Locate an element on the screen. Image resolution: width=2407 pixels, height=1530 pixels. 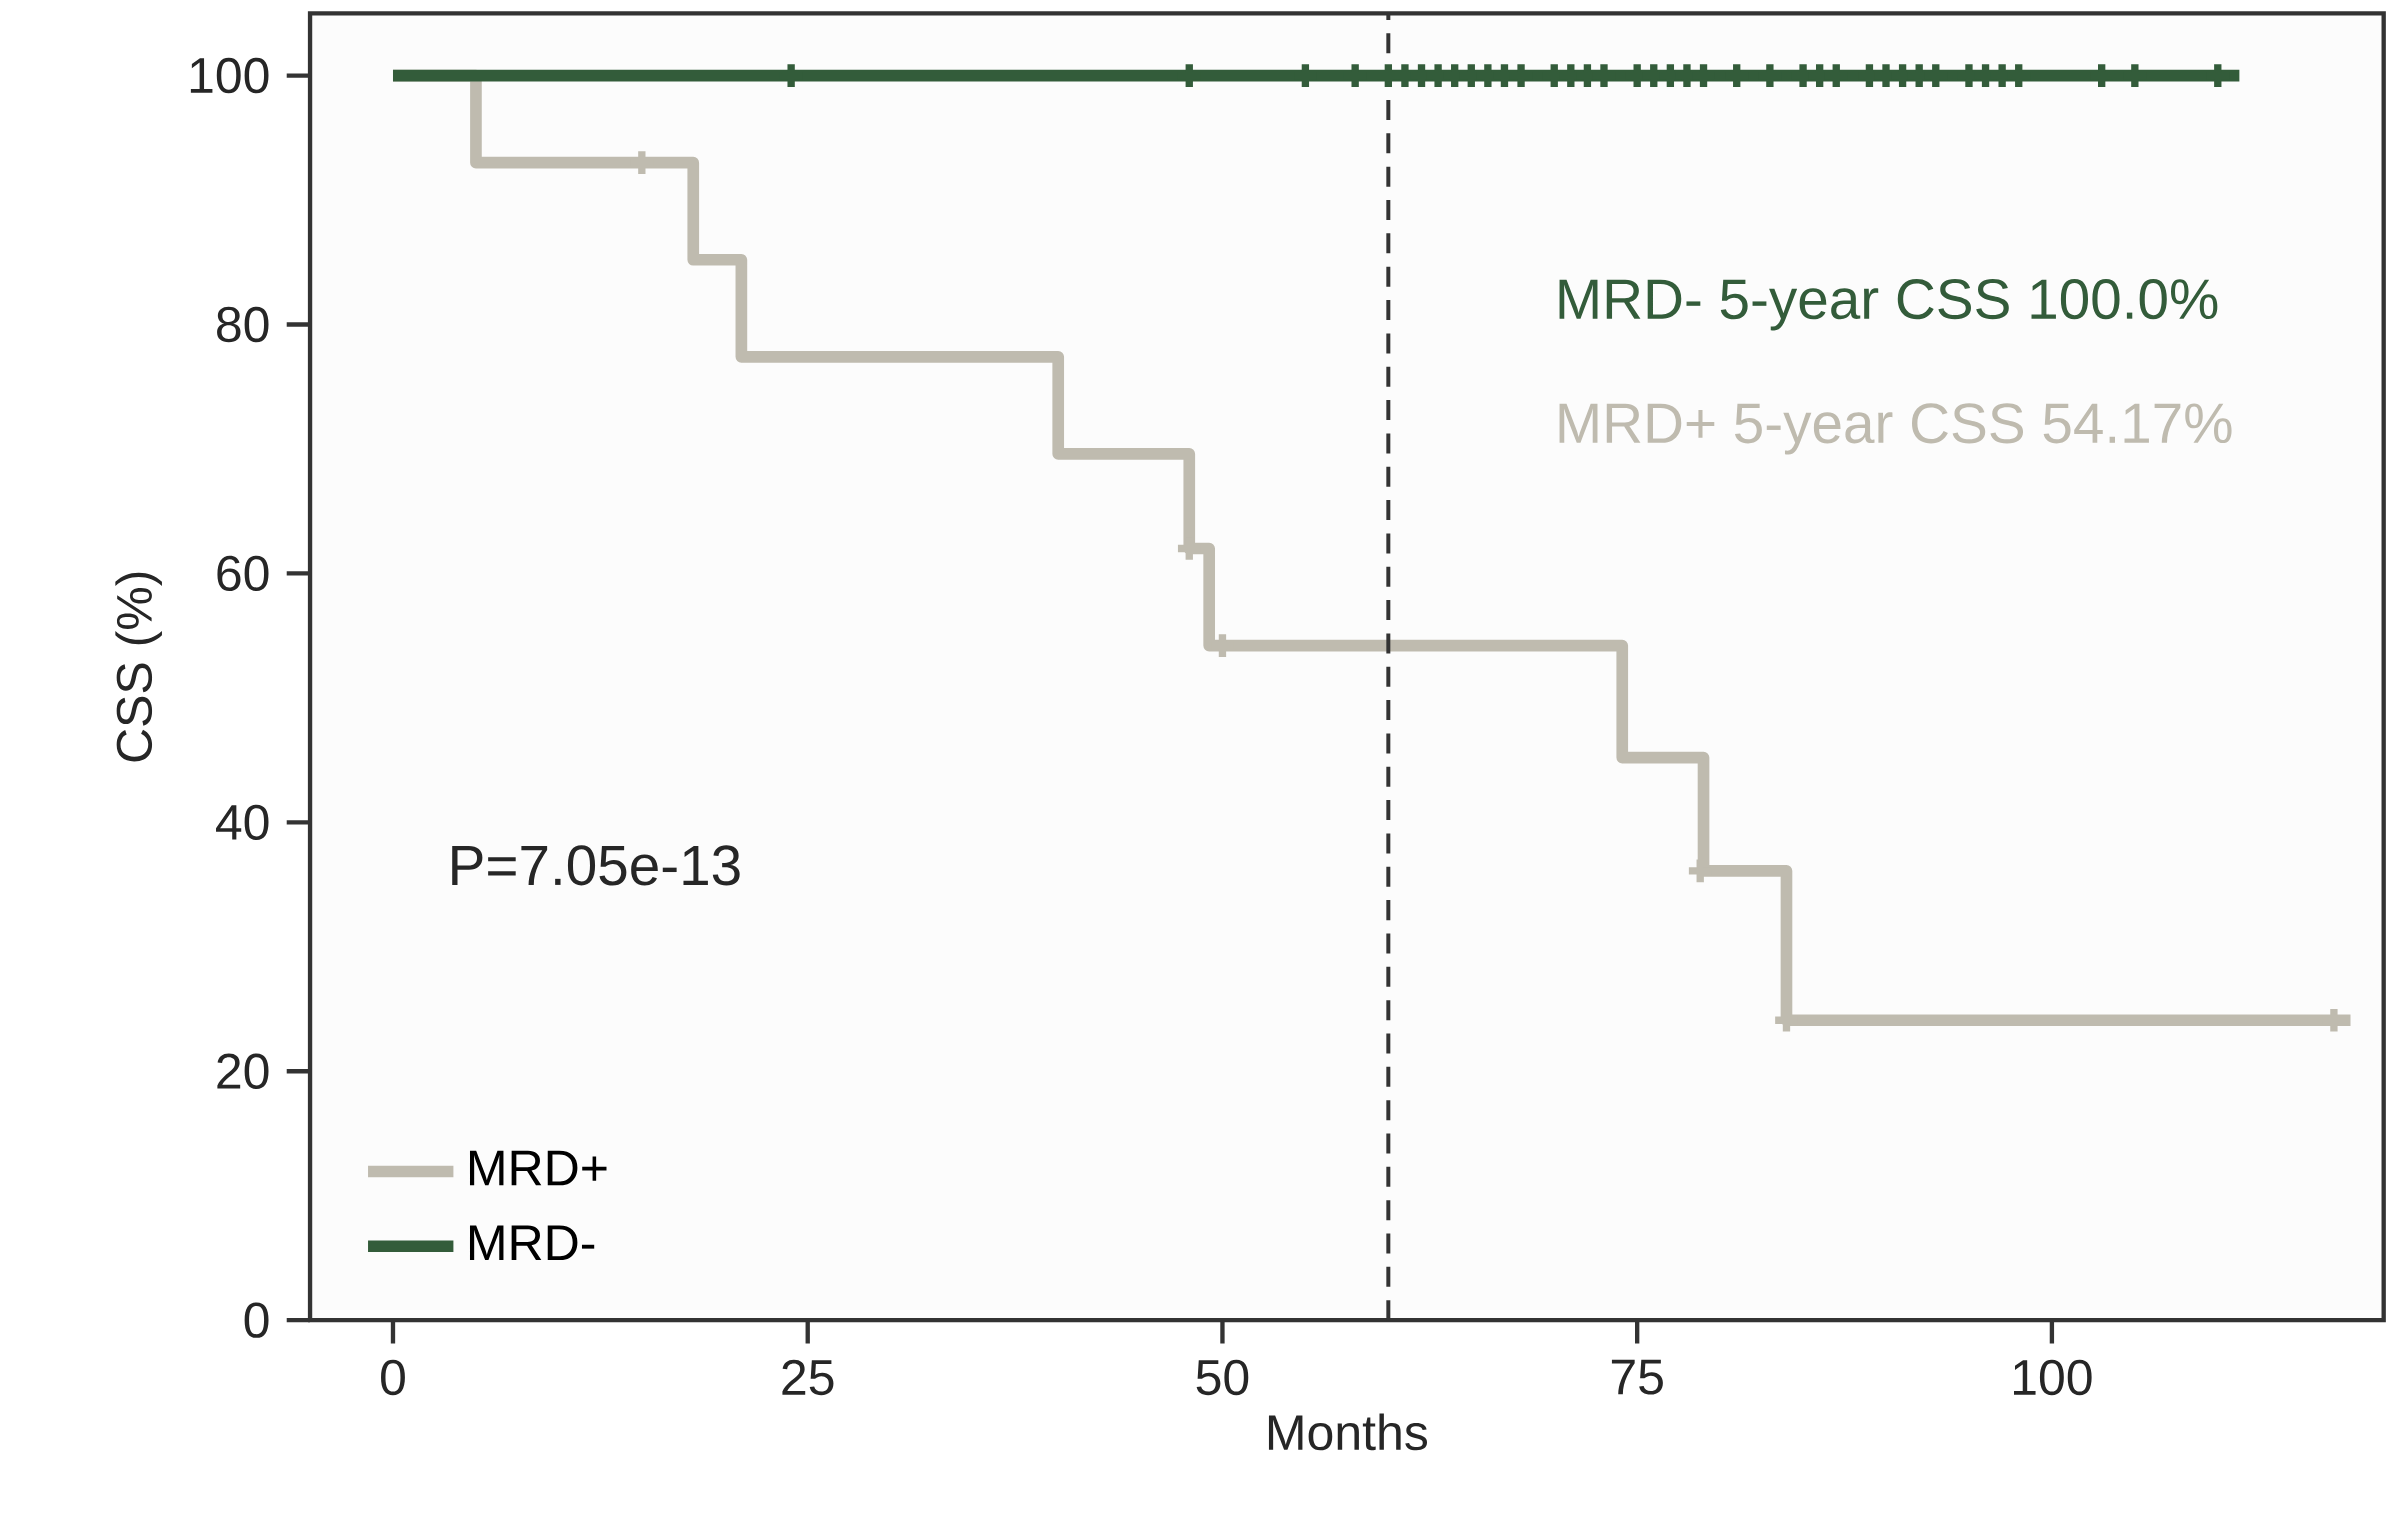
y-tick-label: 60 is located at coordinates (243, 573).